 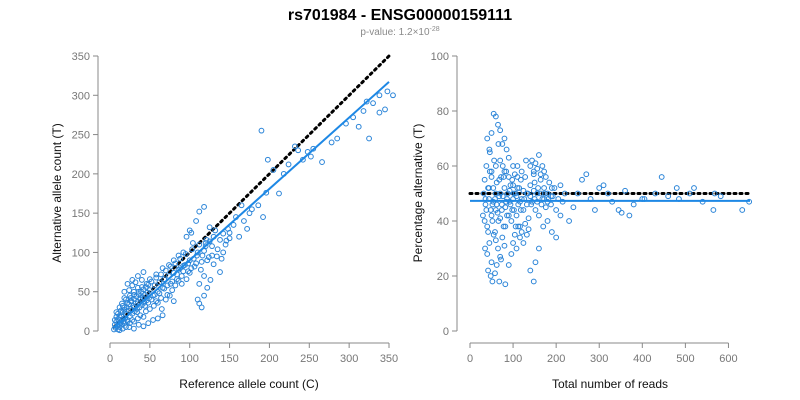 I want to click on right-y-axis: 0 20 40 60 80 100, so click(x=444, y=194).